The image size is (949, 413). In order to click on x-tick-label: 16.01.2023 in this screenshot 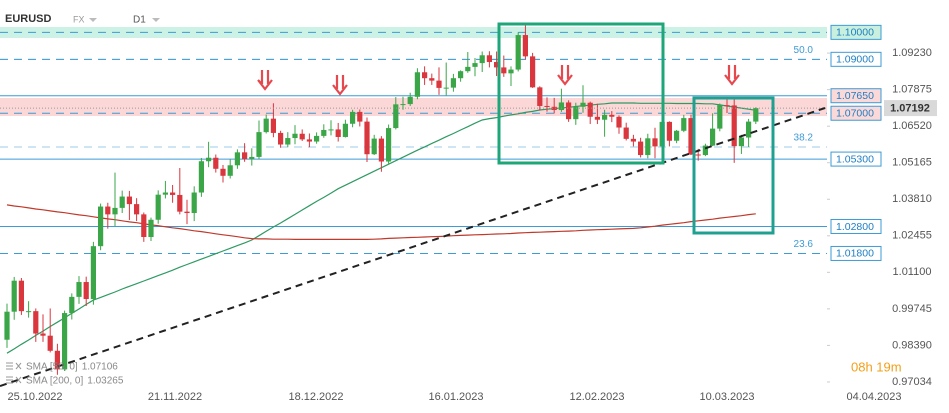, I will do `click(455, 397)`.